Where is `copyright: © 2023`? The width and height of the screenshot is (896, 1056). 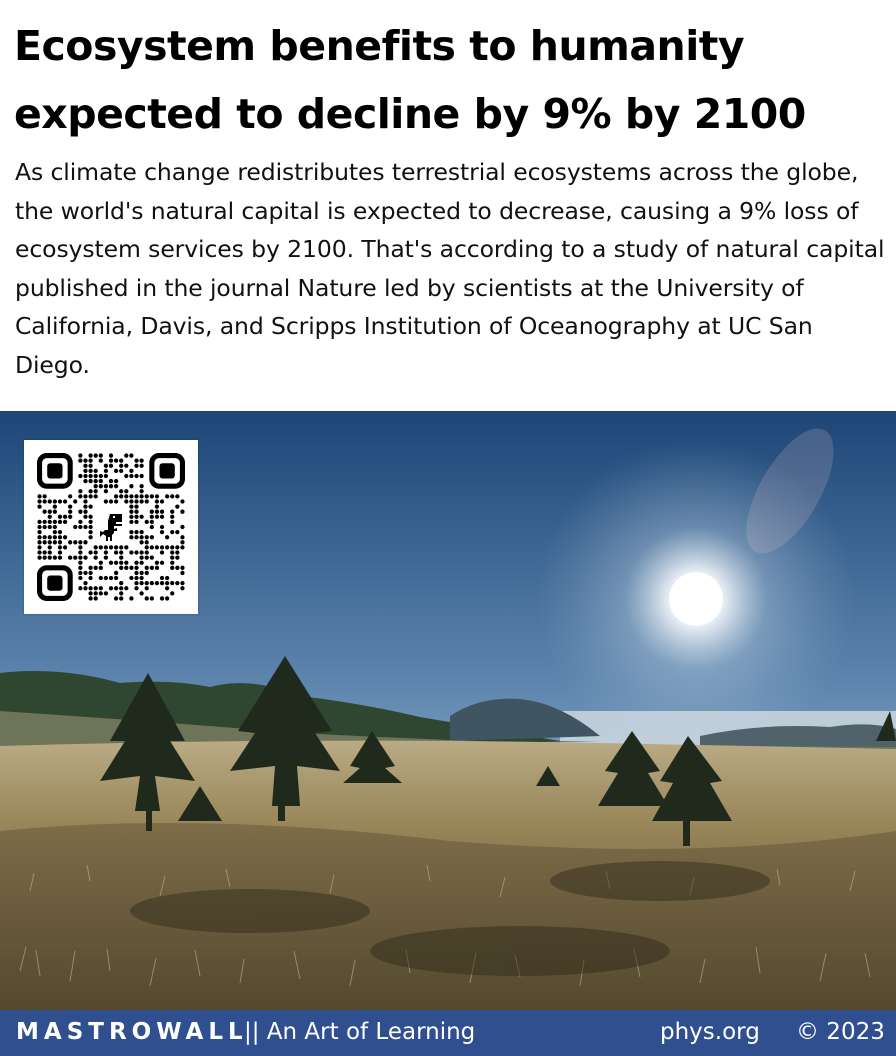 copyright: © 2023 is located at coordinates (840, 1032).